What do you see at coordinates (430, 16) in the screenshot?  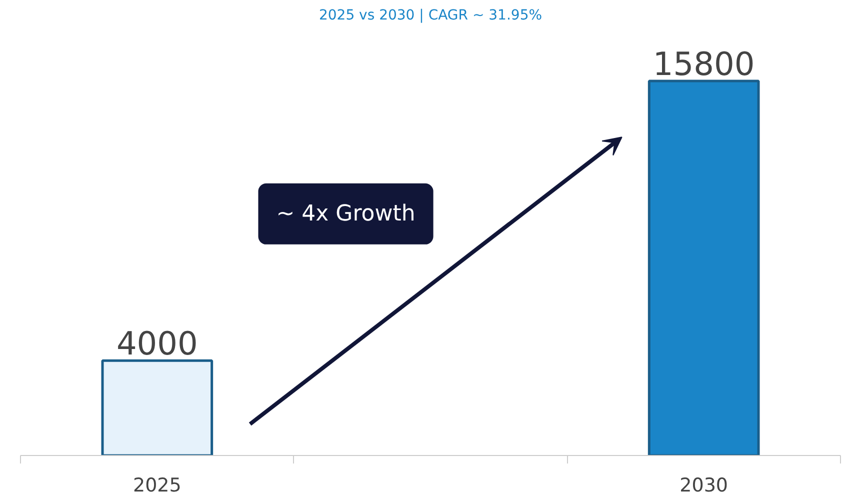 I see `chart-title: 2025 vs 2030 | CAGR ~ 31.95%` at bounding box center [430, 16].